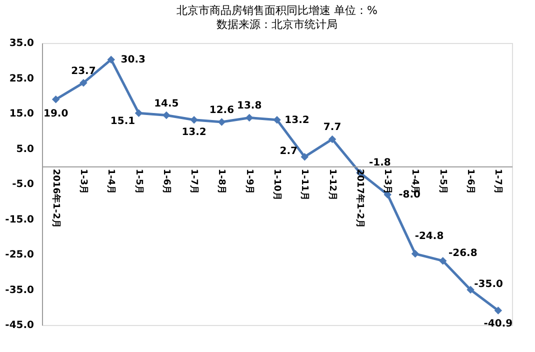  What do you see at coordinates (277, 10) in the screenshot?
I see `chart-title: 北京市商品房销售面积同比增速 单位：%` at bounding box center [277, 10].